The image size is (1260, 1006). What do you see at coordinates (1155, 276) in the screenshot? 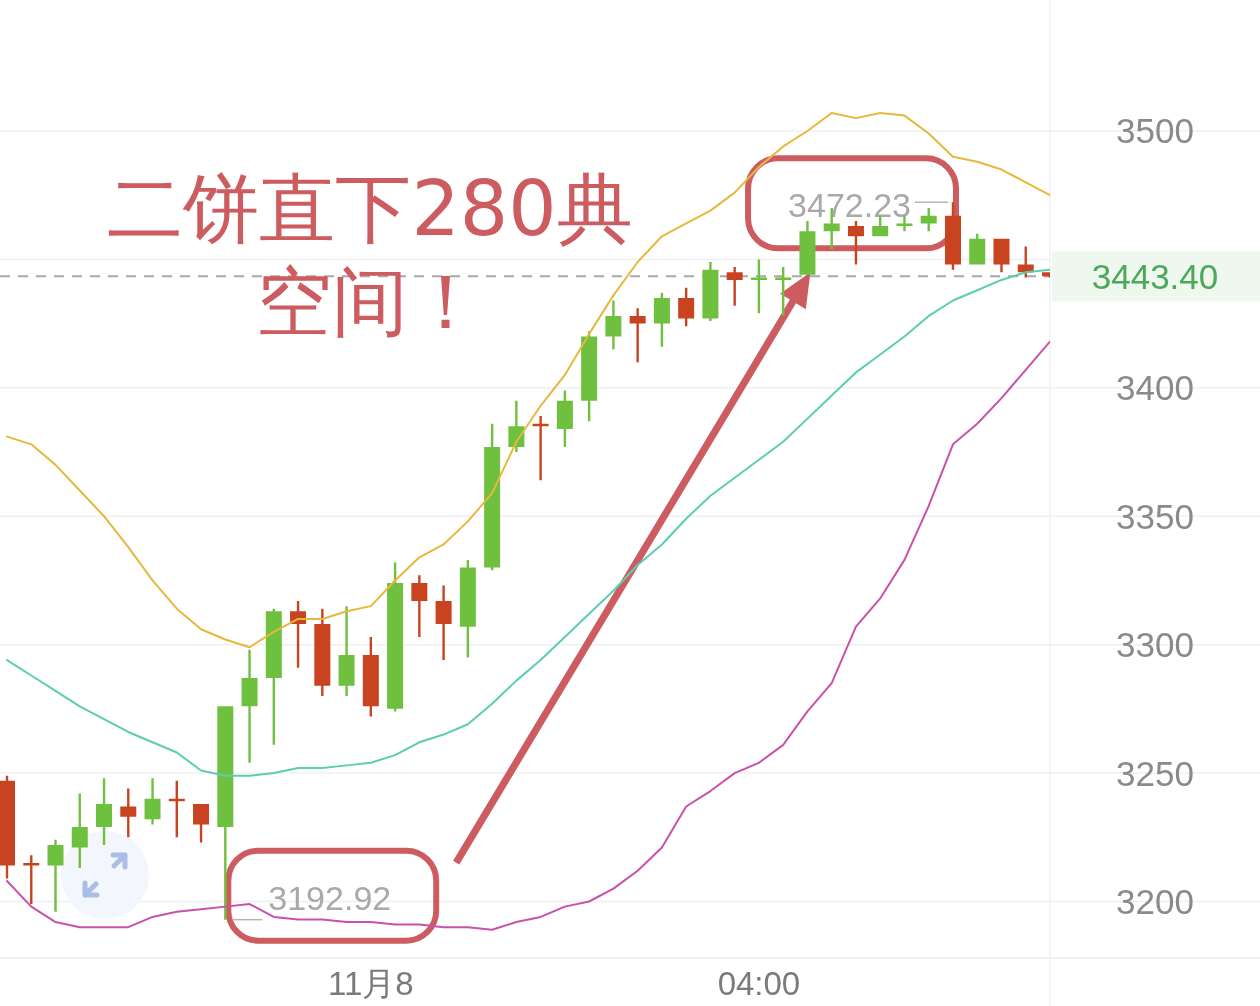
I see `ref-line-label: 3443.40` at bounding box center [1155, 276].